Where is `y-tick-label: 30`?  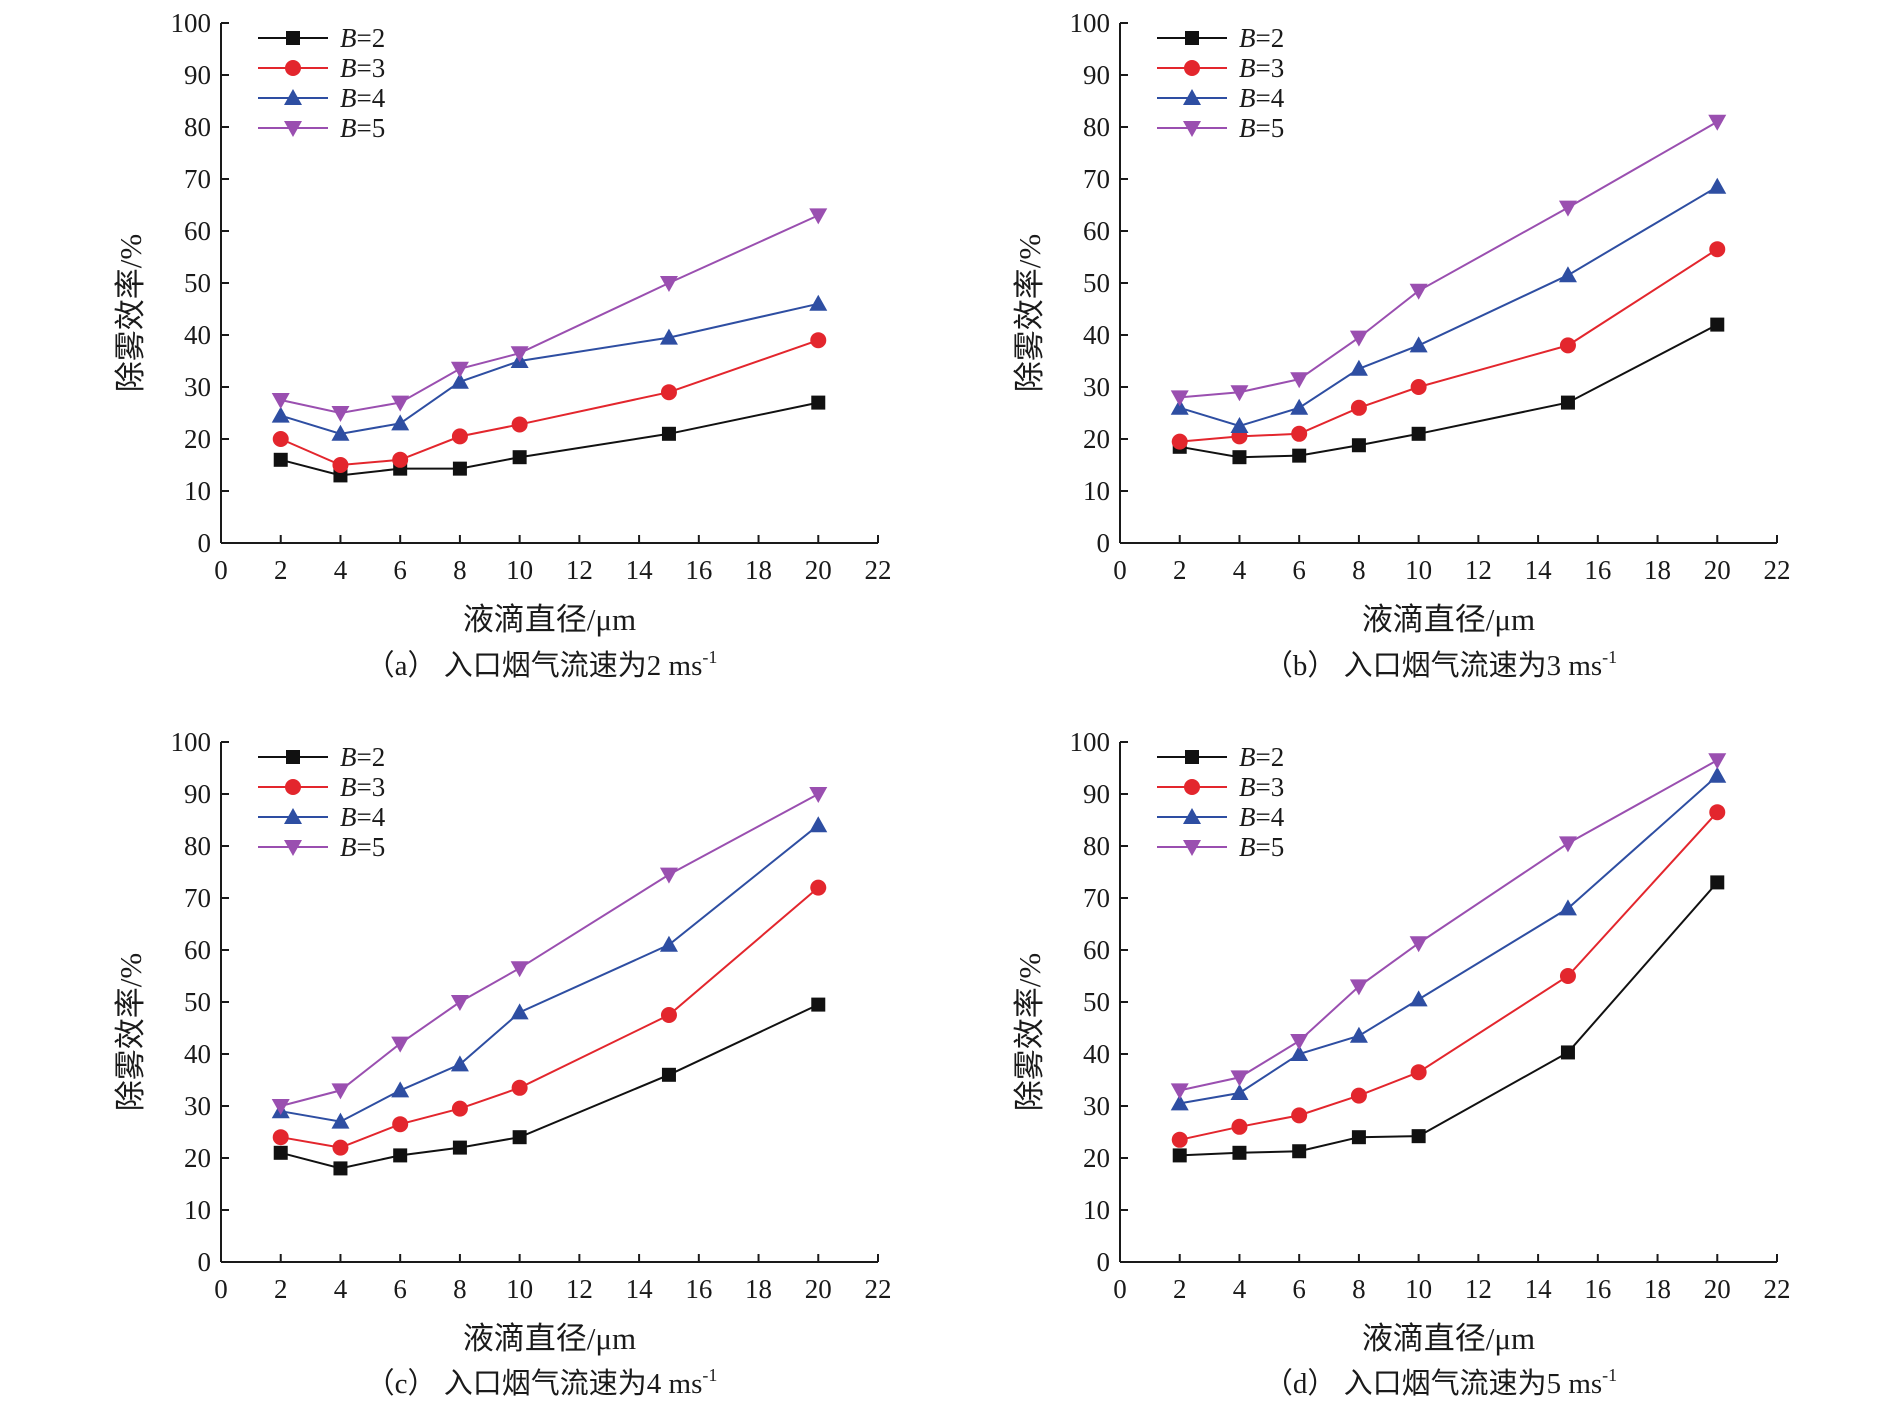 y-tick-label: 30 is located at coordinates (197, 1106).